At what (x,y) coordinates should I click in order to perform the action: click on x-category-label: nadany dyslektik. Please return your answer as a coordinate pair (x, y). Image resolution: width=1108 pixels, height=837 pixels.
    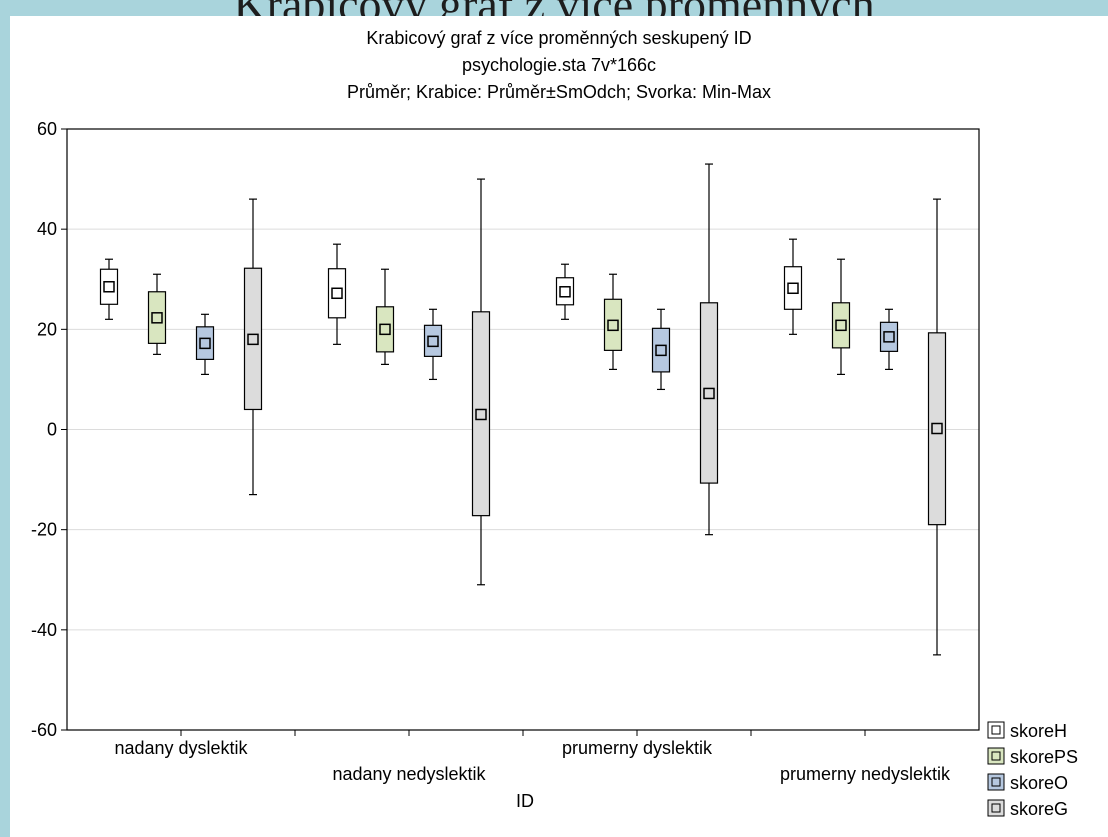
    Looking at the image, I should click on (181, 748).